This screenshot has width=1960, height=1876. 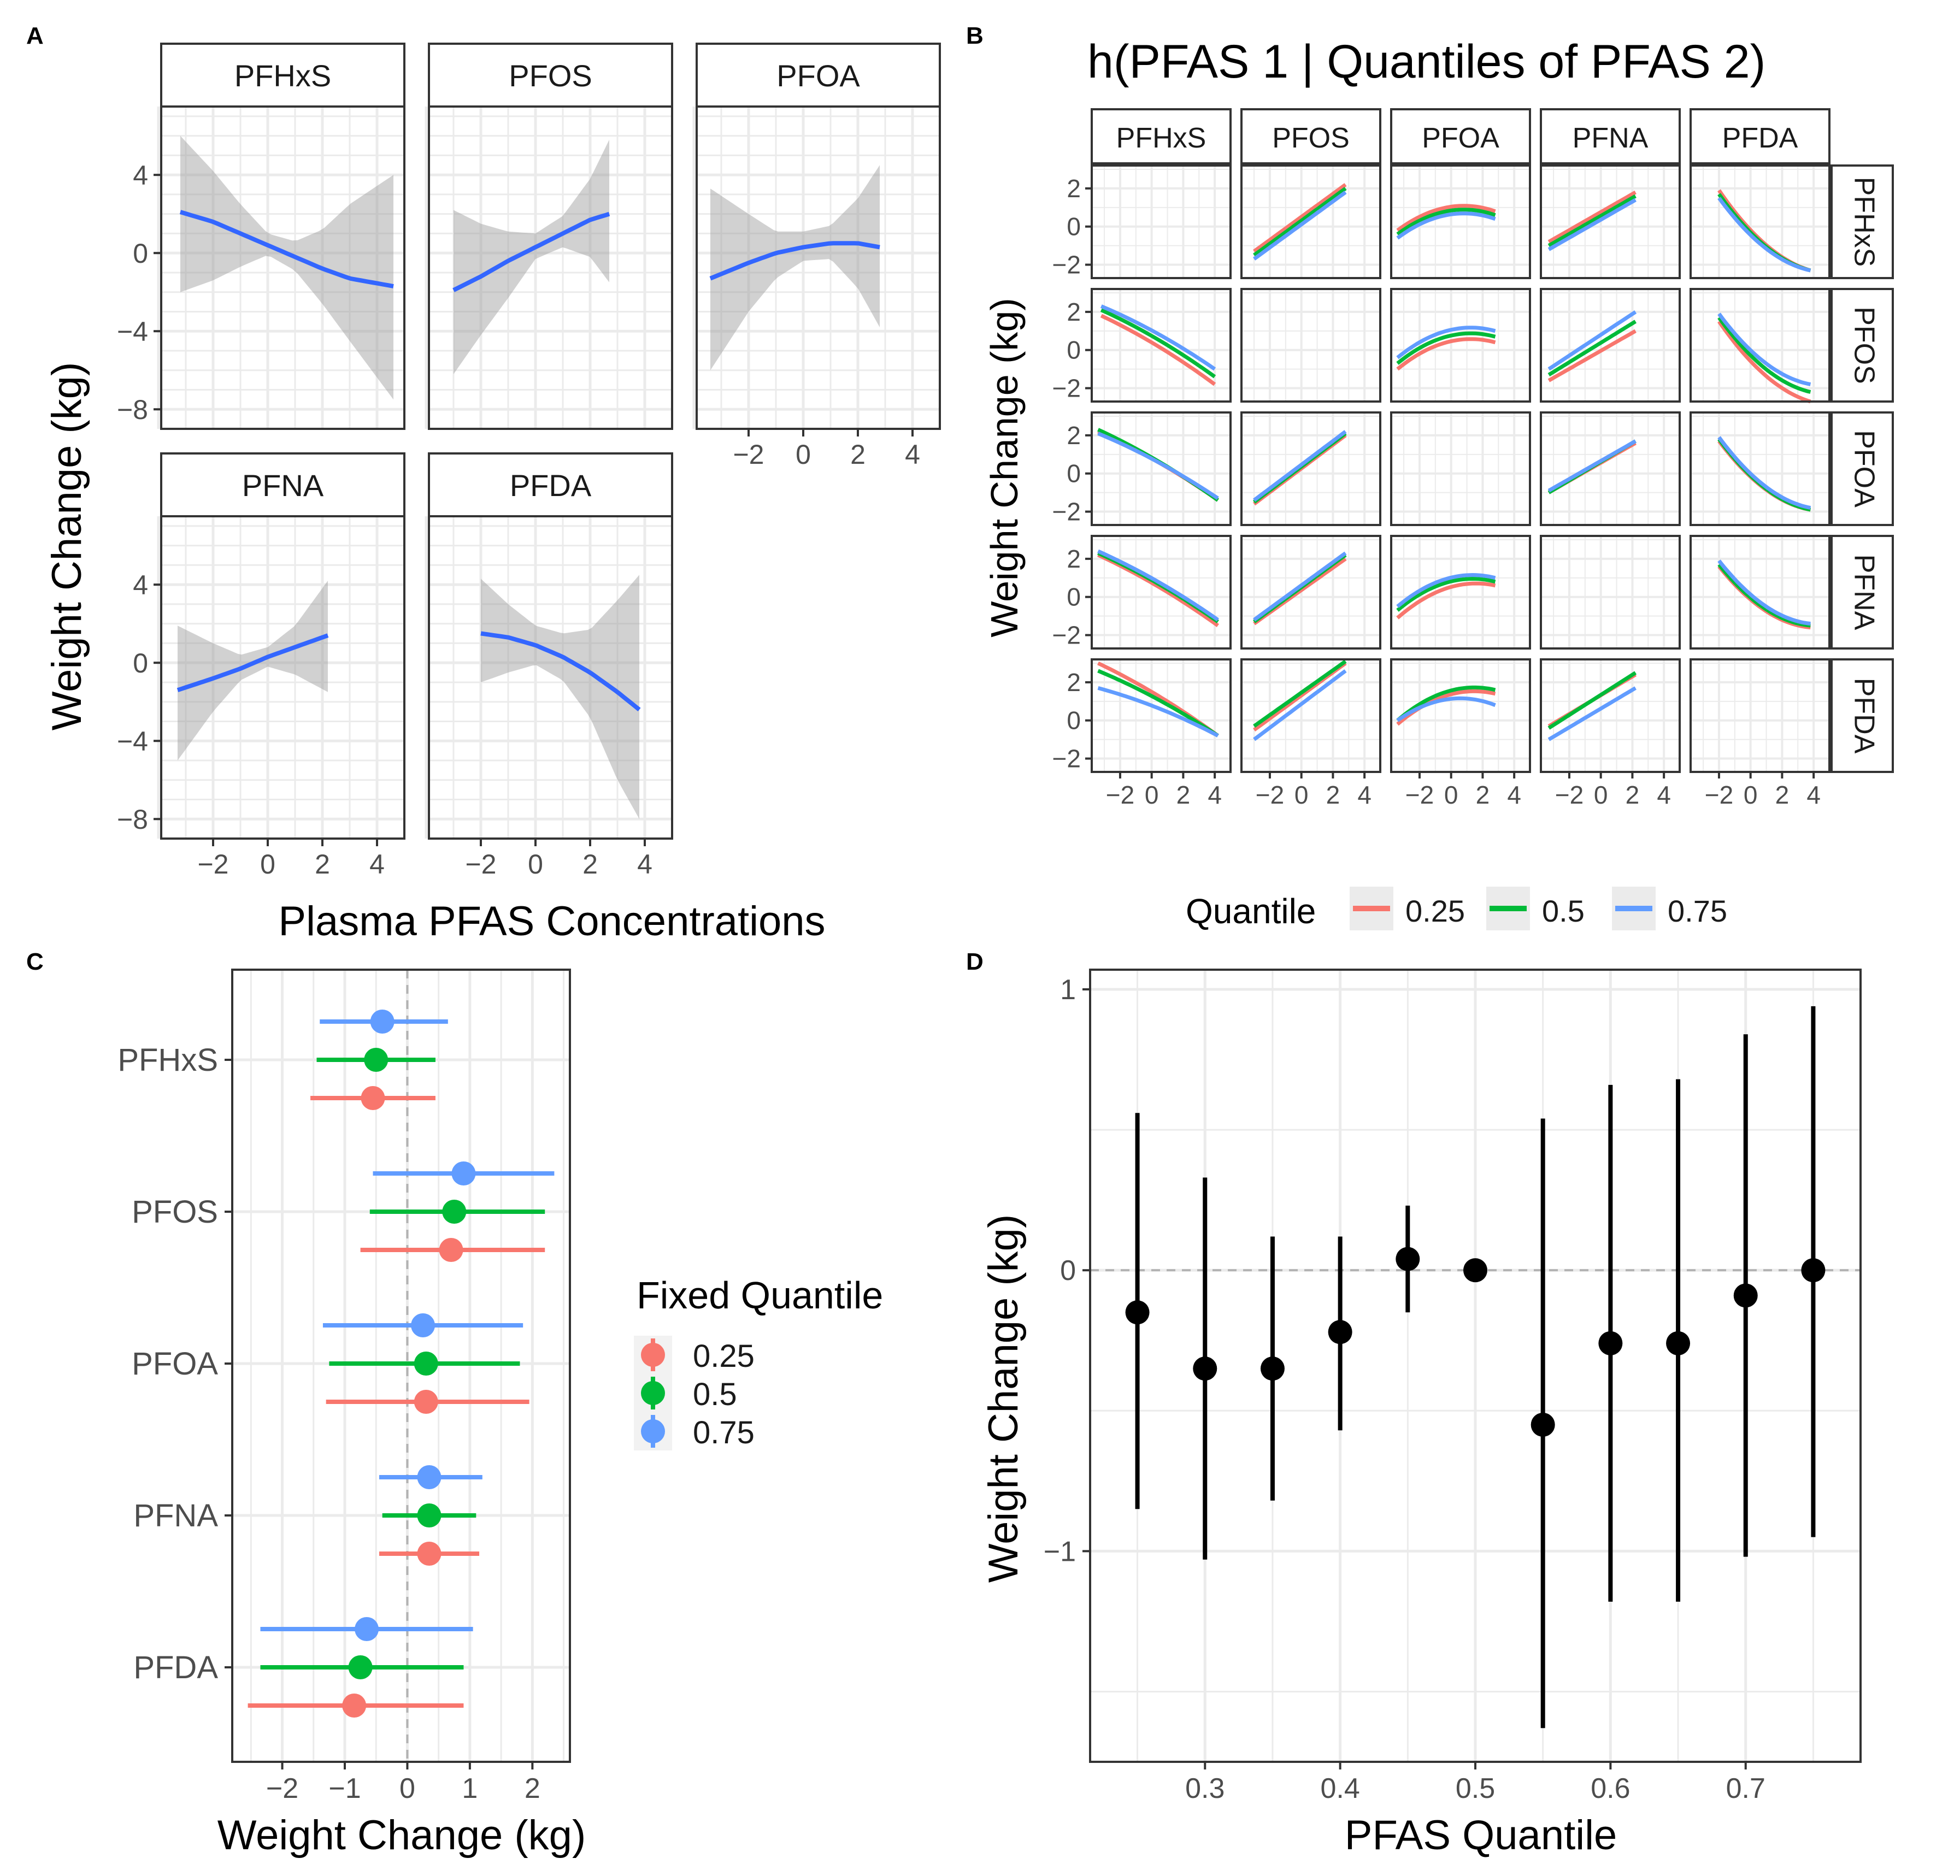 I want to click on panel-b-row-strip-label: PFDA, so click(x=1864, y=716).